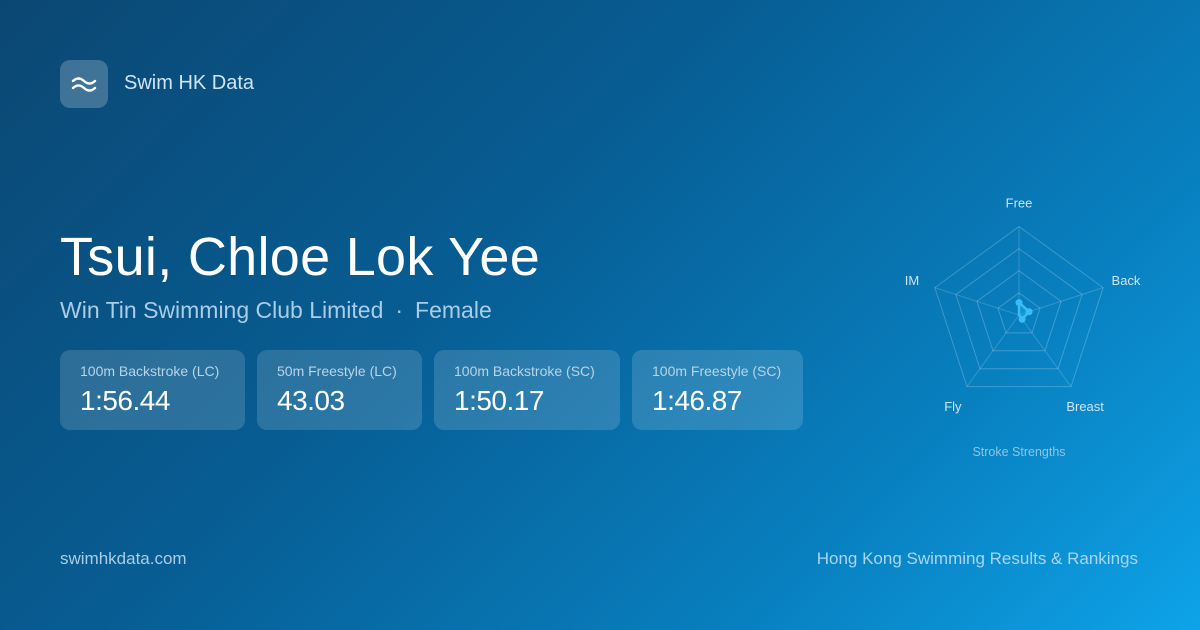 The width and height of the screenshot is (1200, 630). I want to click on event-label: 100m Backstroke (LC), so click(150, 371).